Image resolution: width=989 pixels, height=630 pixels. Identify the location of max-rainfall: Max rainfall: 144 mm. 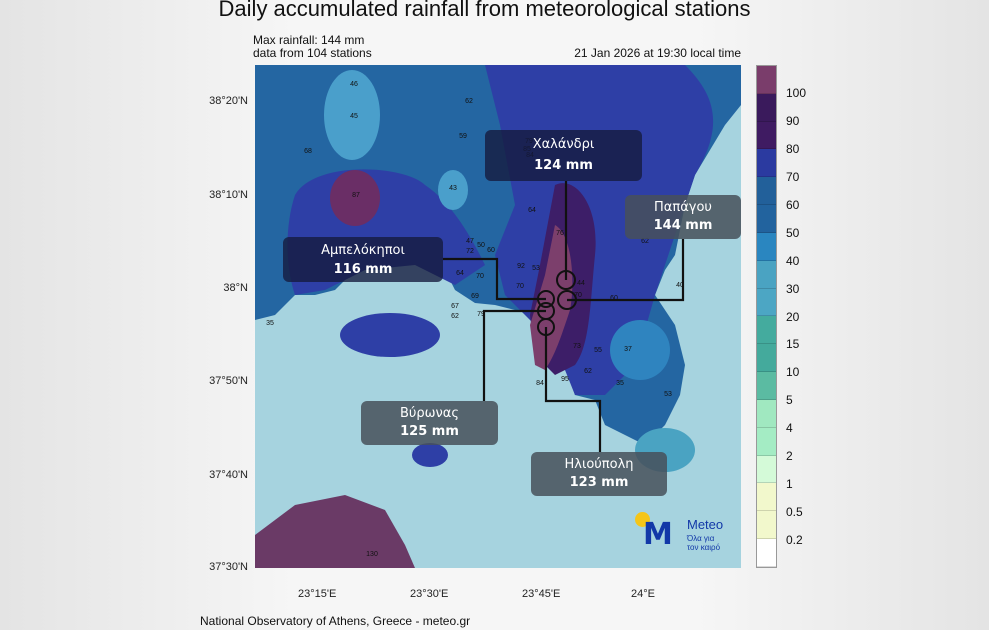
(309, 40).